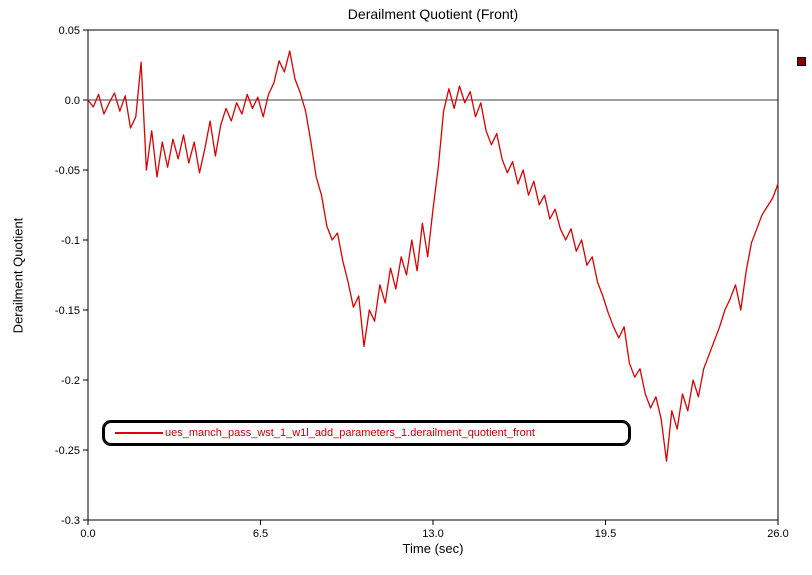  I want to click on chart-title: Derailment Quotient (Front), so click(433, 14).